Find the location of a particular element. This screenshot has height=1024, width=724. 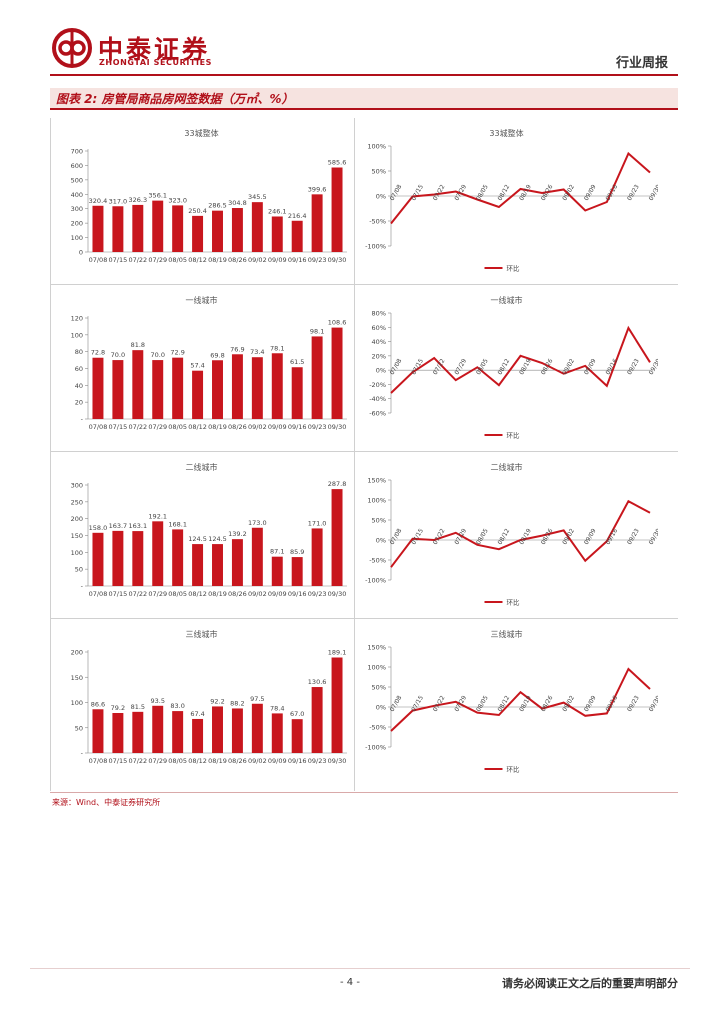

data-label: 57.4 is located at coordinates (197, 366).